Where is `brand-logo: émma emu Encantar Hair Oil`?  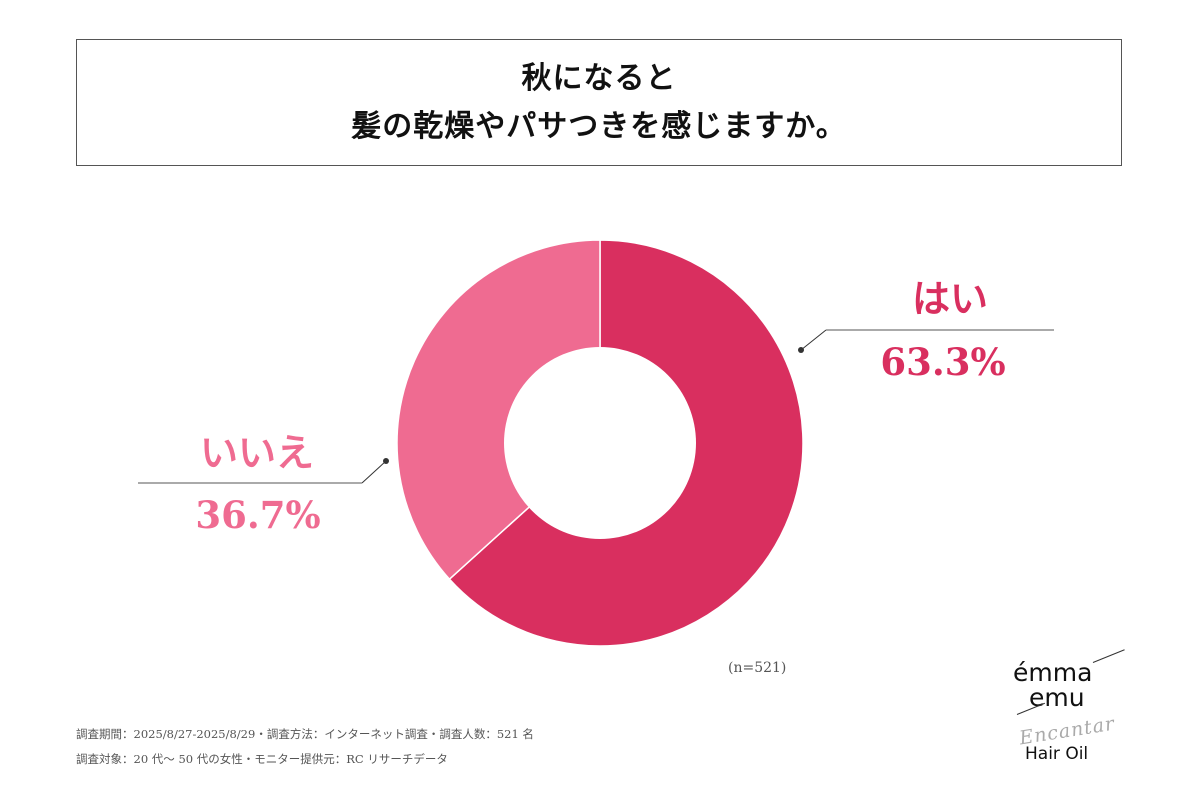
brand-logo: émma emu Encantar Hair Oil is located at coordinates (1070, 710).